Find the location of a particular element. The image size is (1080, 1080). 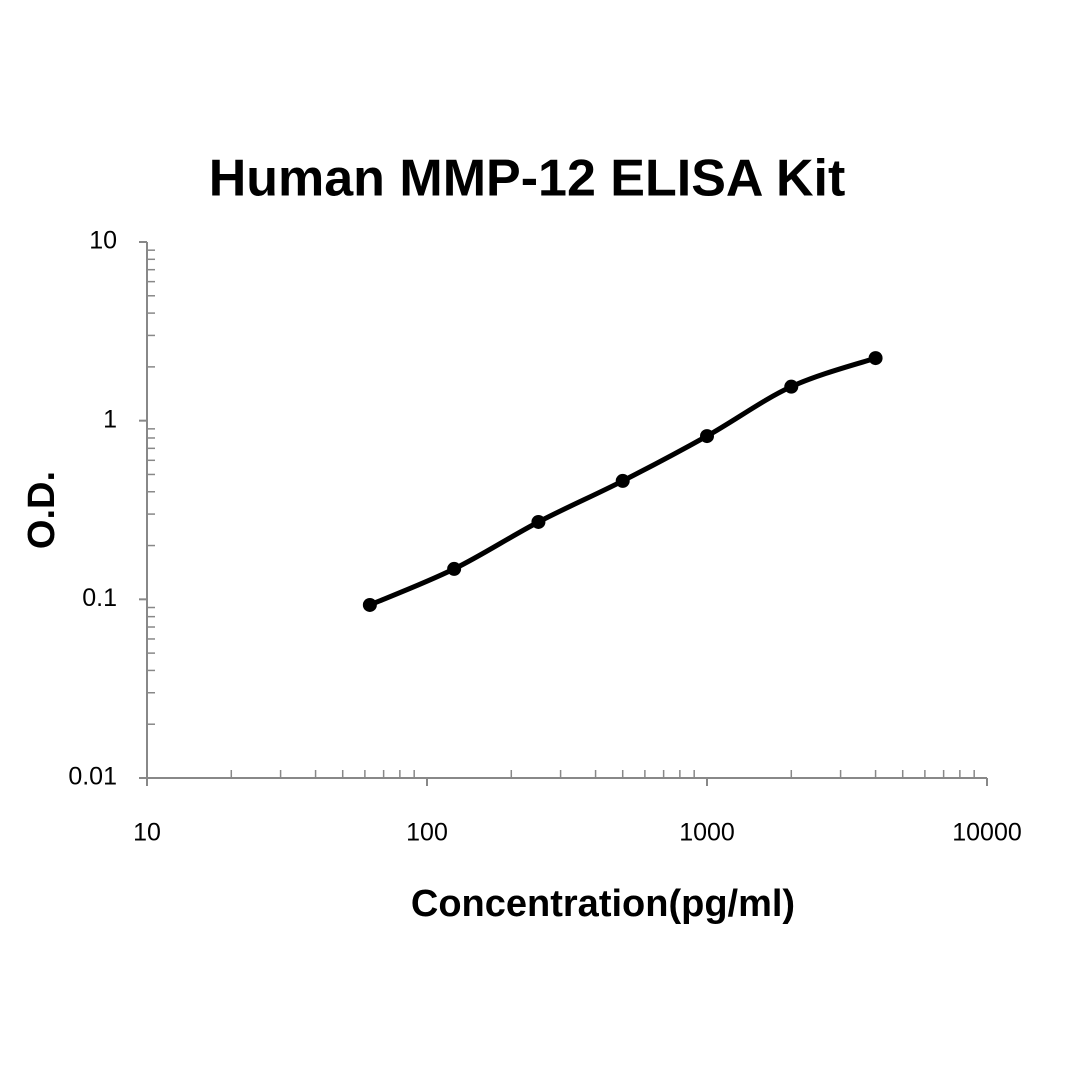

y-tick-label: 1 is located at coordinates (110, 419).